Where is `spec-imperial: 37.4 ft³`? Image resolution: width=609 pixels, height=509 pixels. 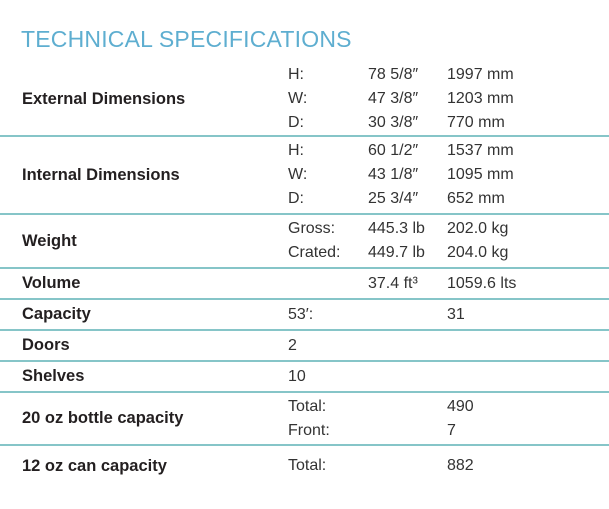 spec-imperial: 37.4 ft³ is located at coordinates (393, 283).